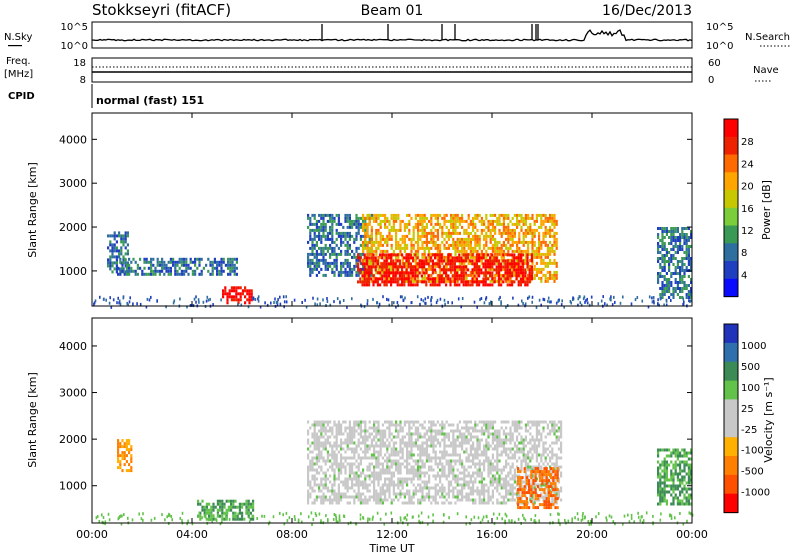 The height and width of the screenshot is (554, 800). Describe the element at coordinates (73, 227) in the screenshot. I see `power-ytick-label: 2000` at that location.